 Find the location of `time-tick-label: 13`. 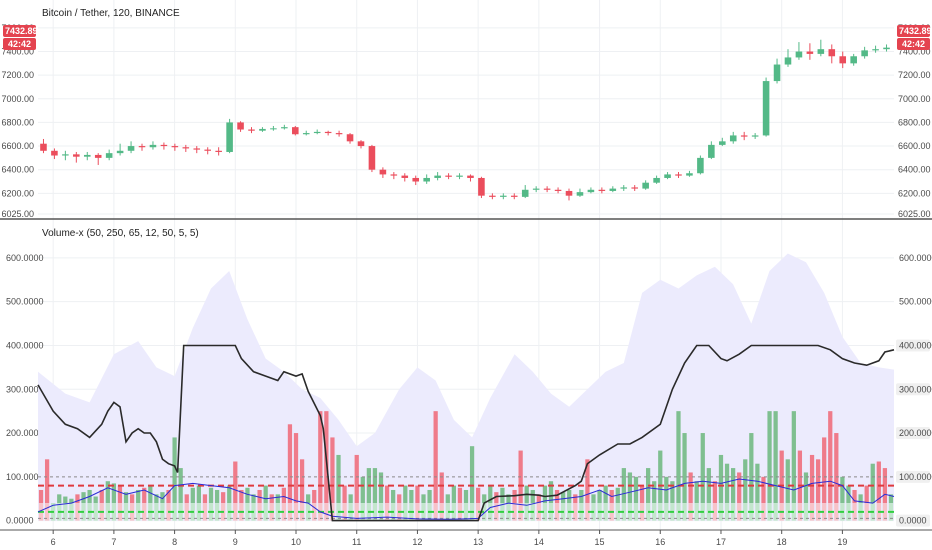

time-tick-label: 13 is located at coordinates (478, 542).